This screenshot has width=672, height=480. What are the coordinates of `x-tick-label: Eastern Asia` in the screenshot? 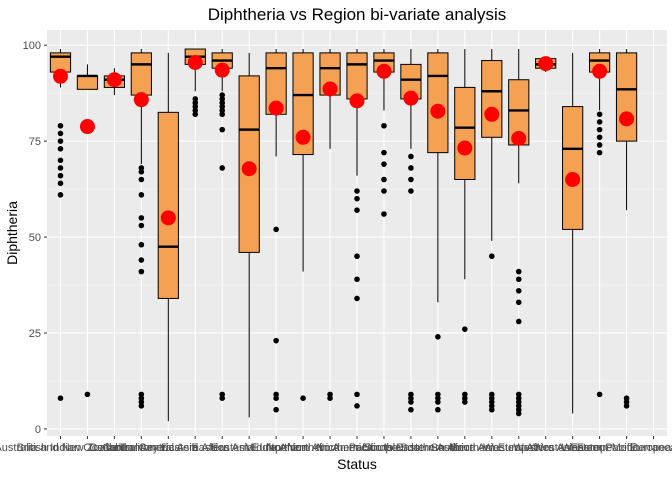 It's located at (222, 448).